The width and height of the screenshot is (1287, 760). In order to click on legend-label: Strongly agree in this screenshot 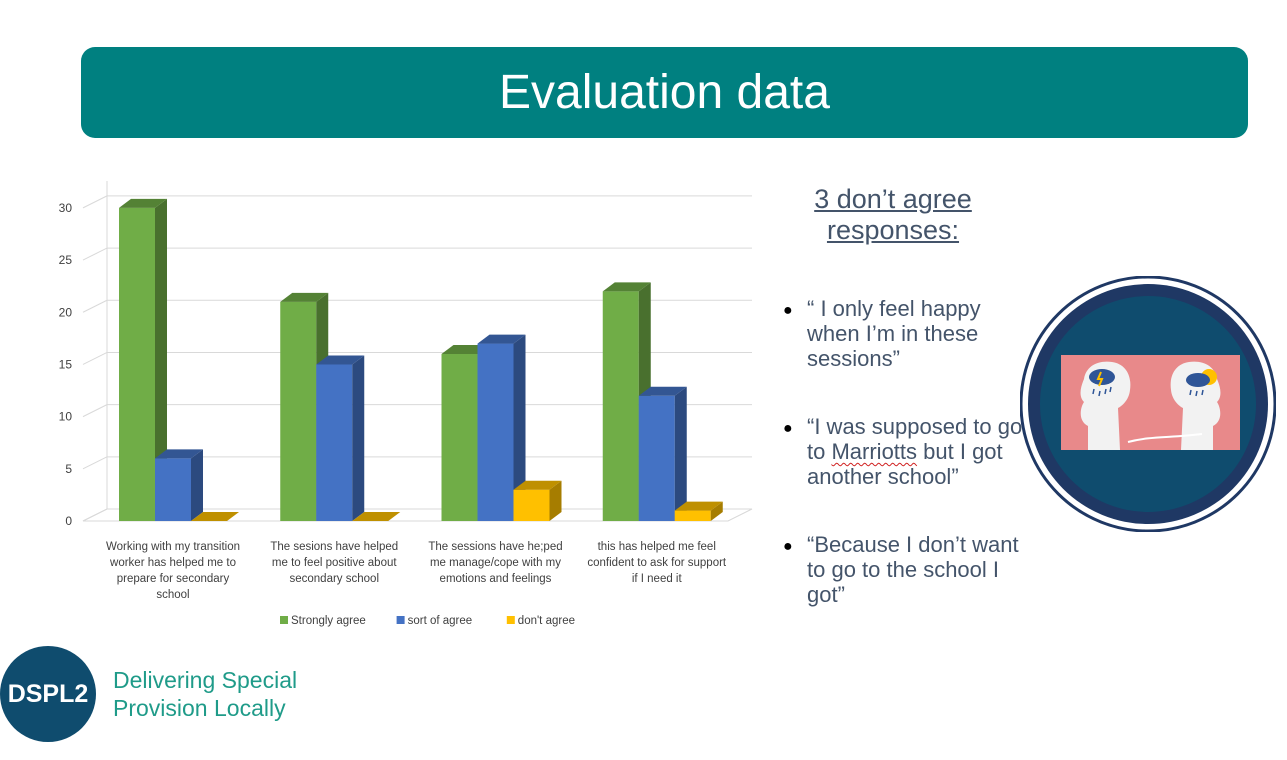, I will do `click(328, 621)`.